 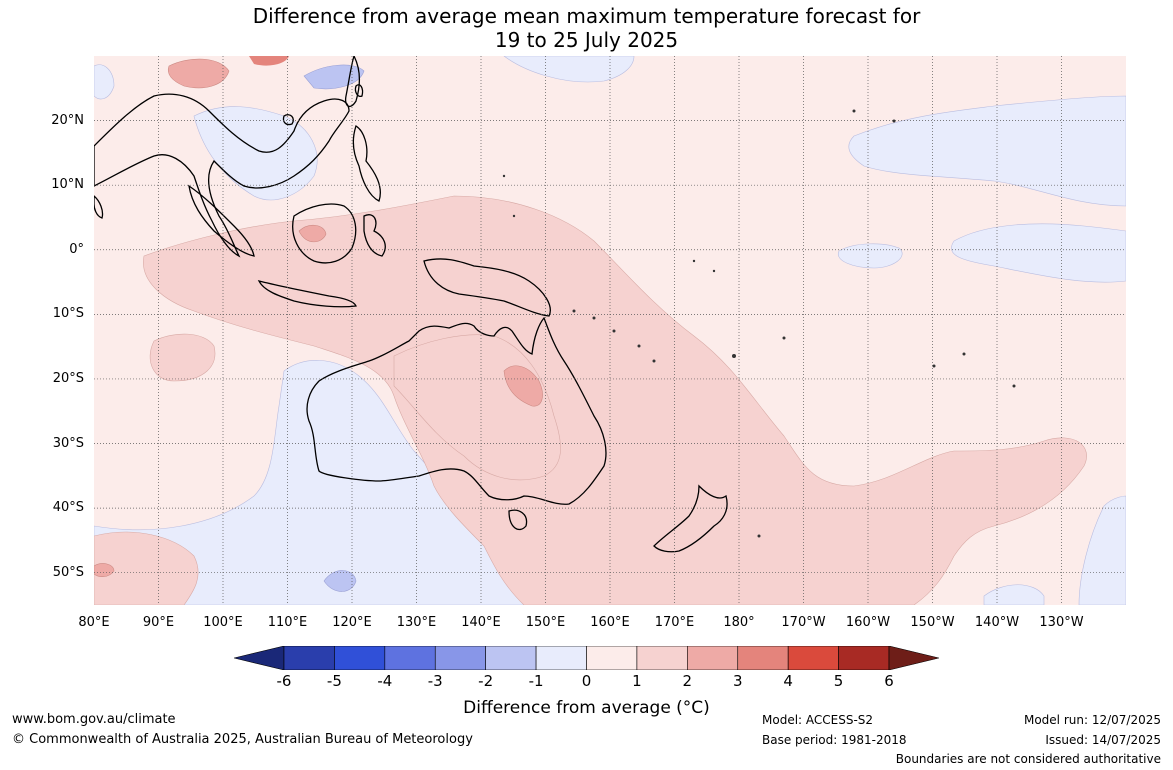 What do you see at coordinates (94, 719) in the screenshot?
I see `footer-website: www.bom.gov.au/climate` at bounding box center [94, 719].